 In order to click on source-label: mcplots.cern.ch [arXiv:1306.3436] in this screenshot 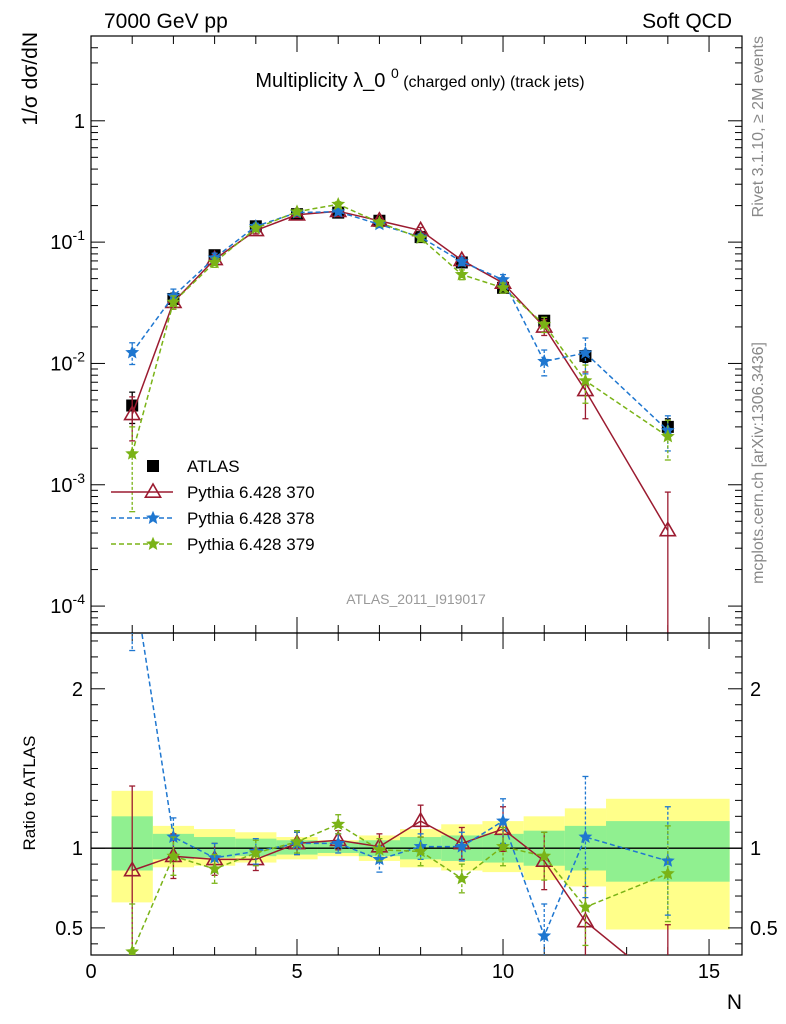, I will do `click(758, 463)`.